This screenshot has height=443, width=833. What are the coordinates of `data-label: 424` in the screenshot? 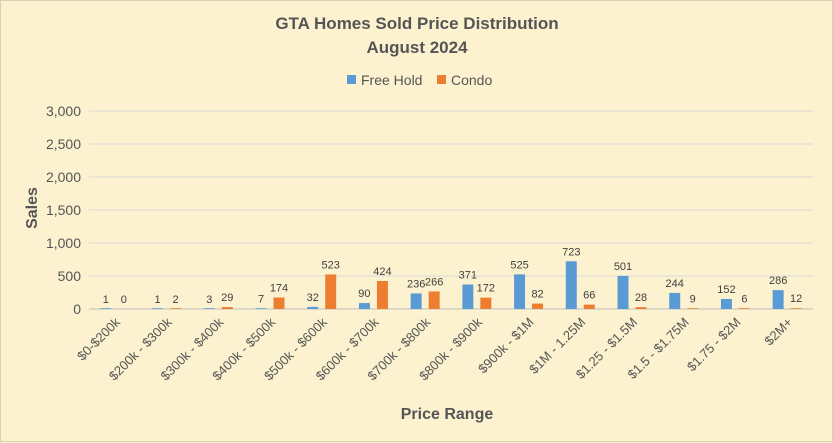 It's located at (382, 272).